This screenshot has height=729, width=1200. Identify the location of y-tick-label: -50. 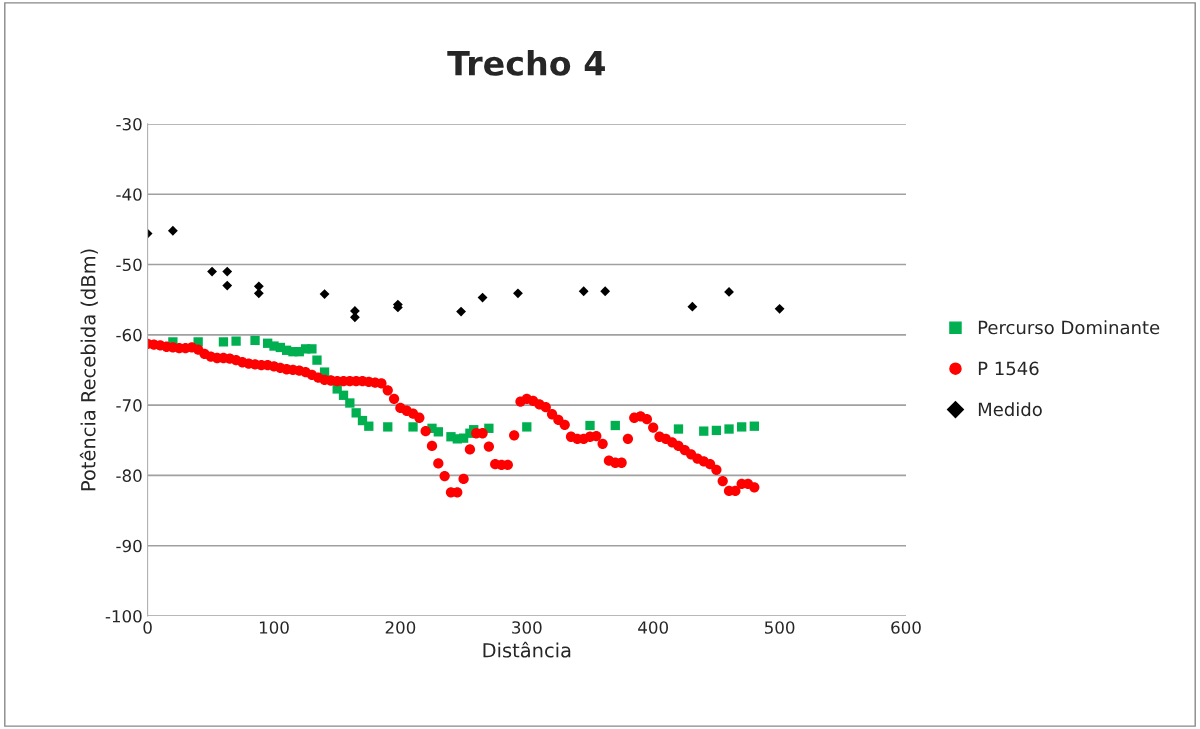
(129, 265).